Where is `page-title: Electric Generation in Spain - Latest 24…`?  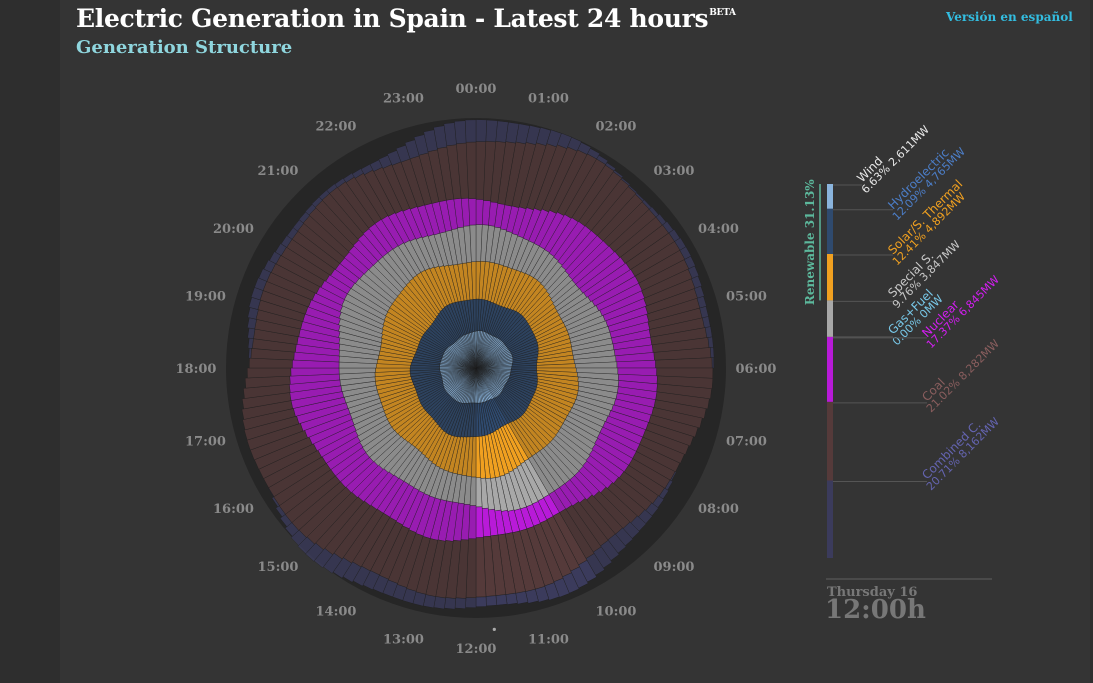 page-title: Electric Generation in Spain - Latest 24… is located at coordinates (406, 18).